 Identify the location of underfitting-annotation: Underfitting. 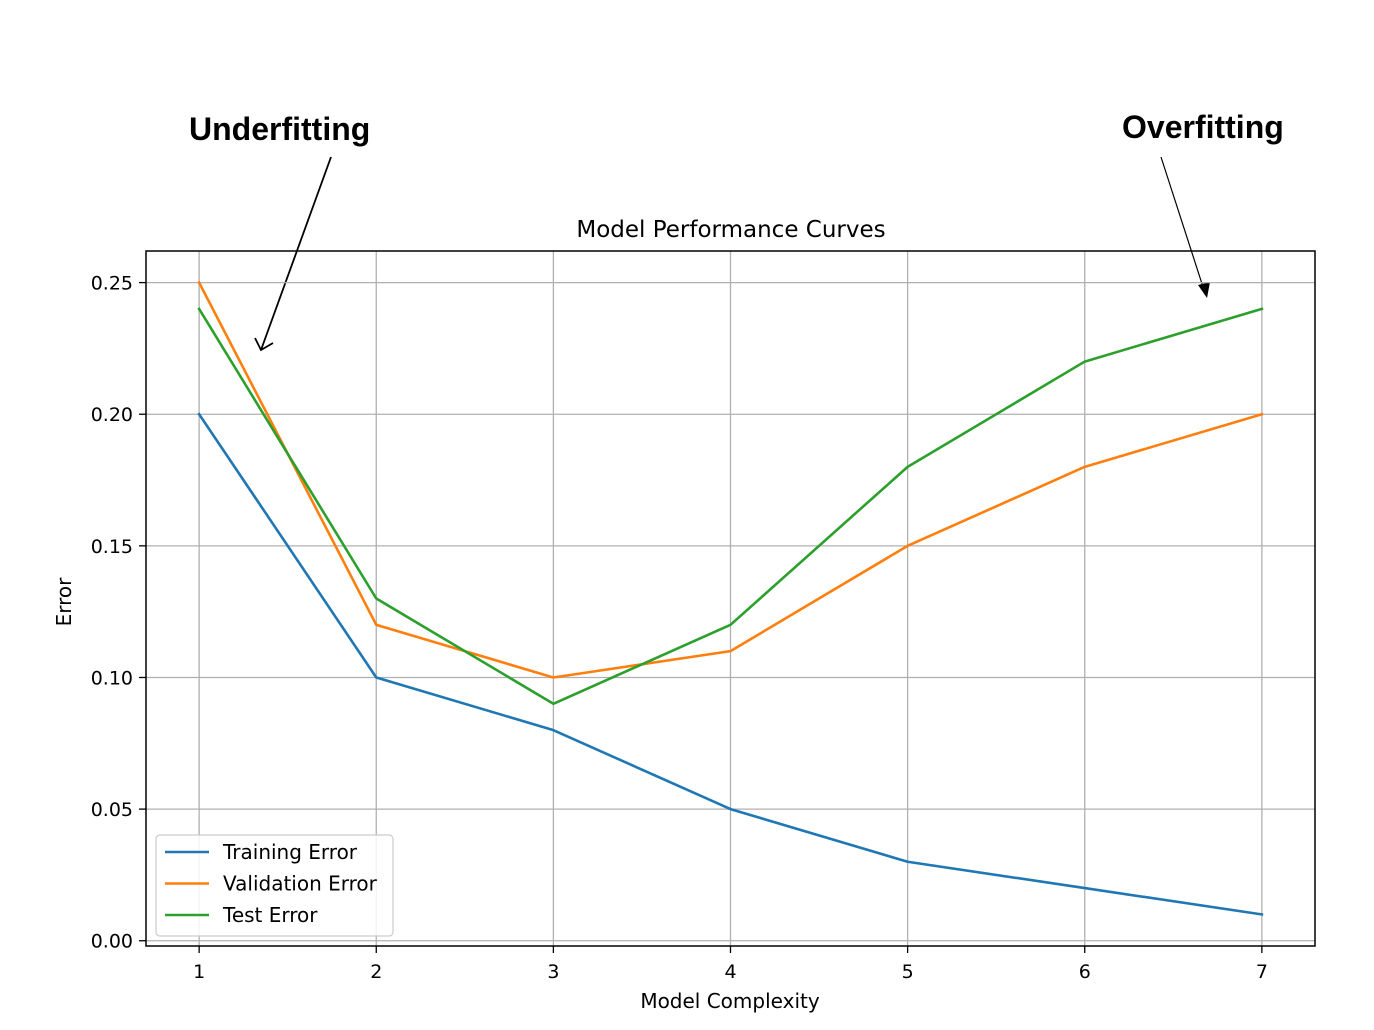
(279, 129).